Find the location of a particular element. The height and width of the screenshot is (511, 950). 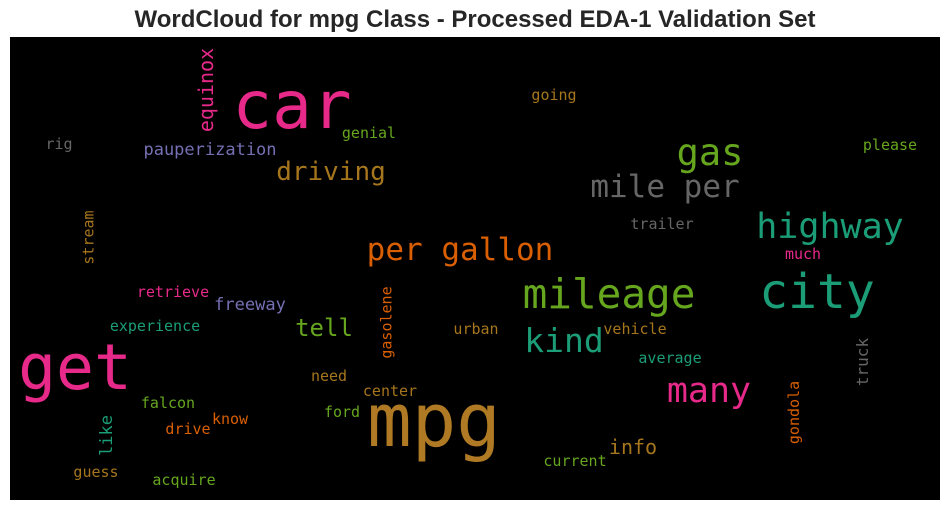

word-get: get is located at coordinates (75, 367).